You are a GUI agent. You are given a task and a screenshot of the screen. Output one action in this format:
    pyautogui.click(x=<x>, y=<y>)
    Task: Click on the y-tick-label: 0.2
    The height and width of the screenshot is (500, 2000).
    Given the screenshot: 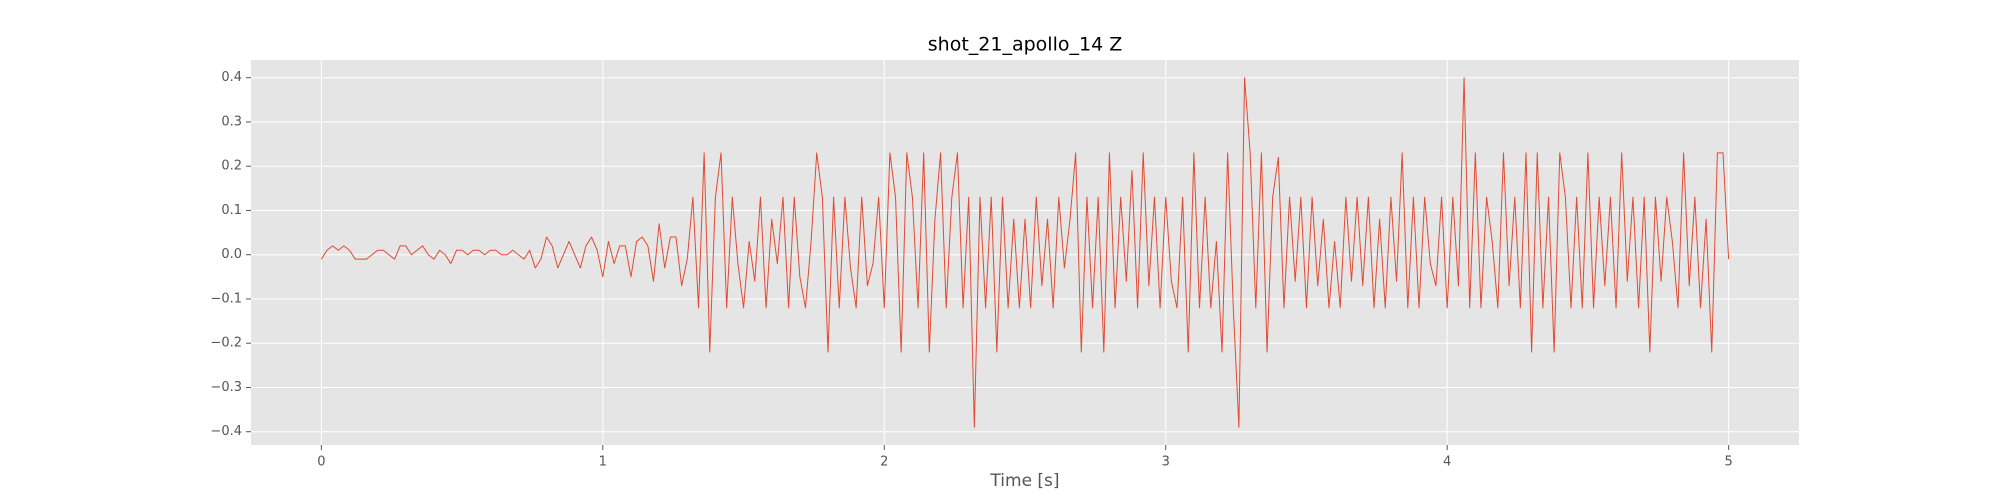 What is the action you would take?
    pyautogui.click(x=231, y=166)
    